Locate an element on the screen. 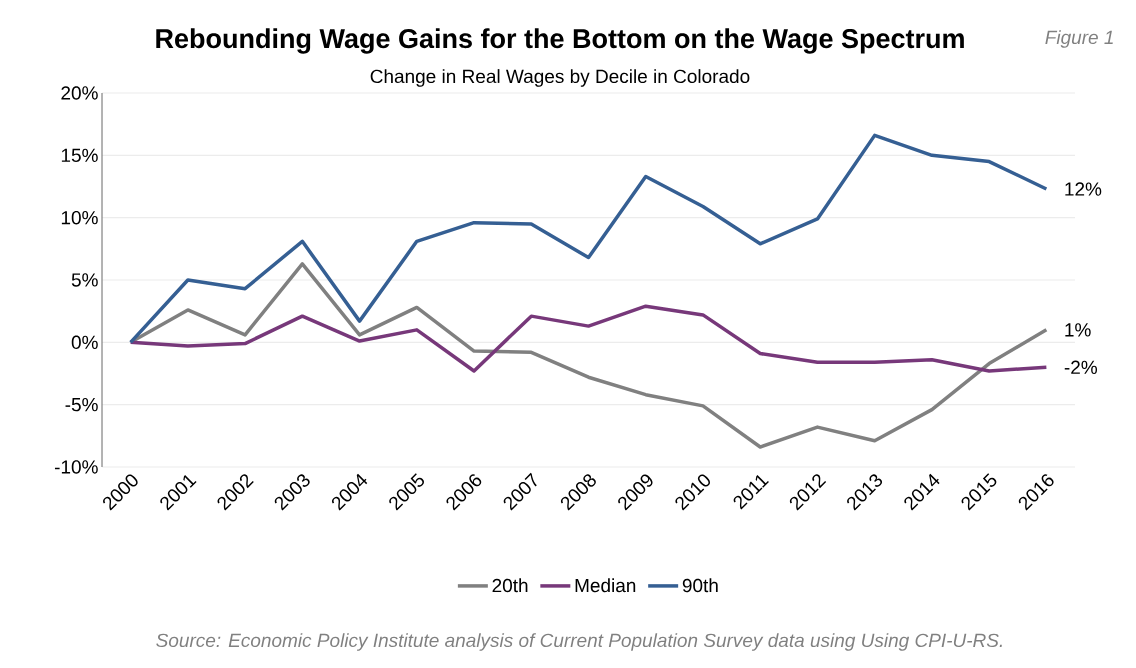 This screenshot has height=668, width=1136. y-tick-label: 10% is located at coordinates (79, 217).